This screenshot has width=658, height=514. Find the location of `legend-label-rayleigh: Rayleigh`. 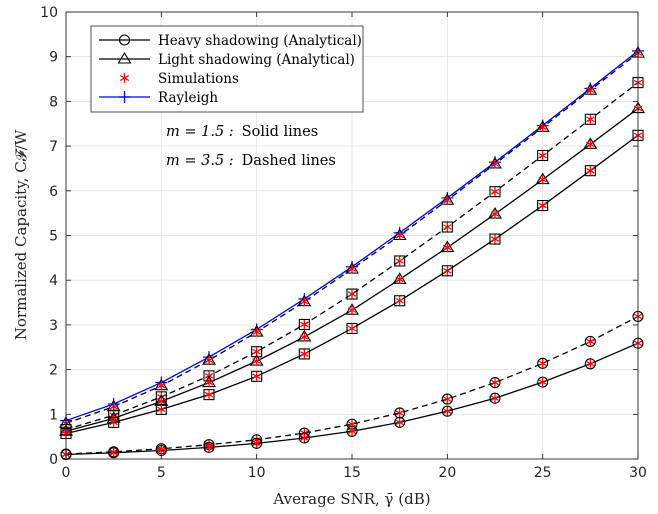

legend-label-rayleigh: Rayleigh is located at coordinates (188, 98).